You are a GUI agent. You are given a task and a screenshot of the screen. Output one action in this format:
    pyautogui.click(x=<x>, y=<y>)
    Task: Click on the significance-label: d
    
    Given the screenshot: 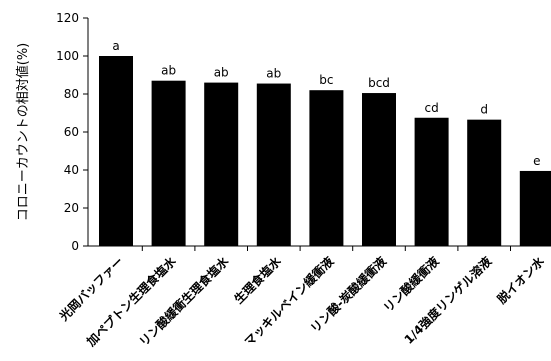 What is the action you would take?
    pyautogui.click(x=484, y=110)
    